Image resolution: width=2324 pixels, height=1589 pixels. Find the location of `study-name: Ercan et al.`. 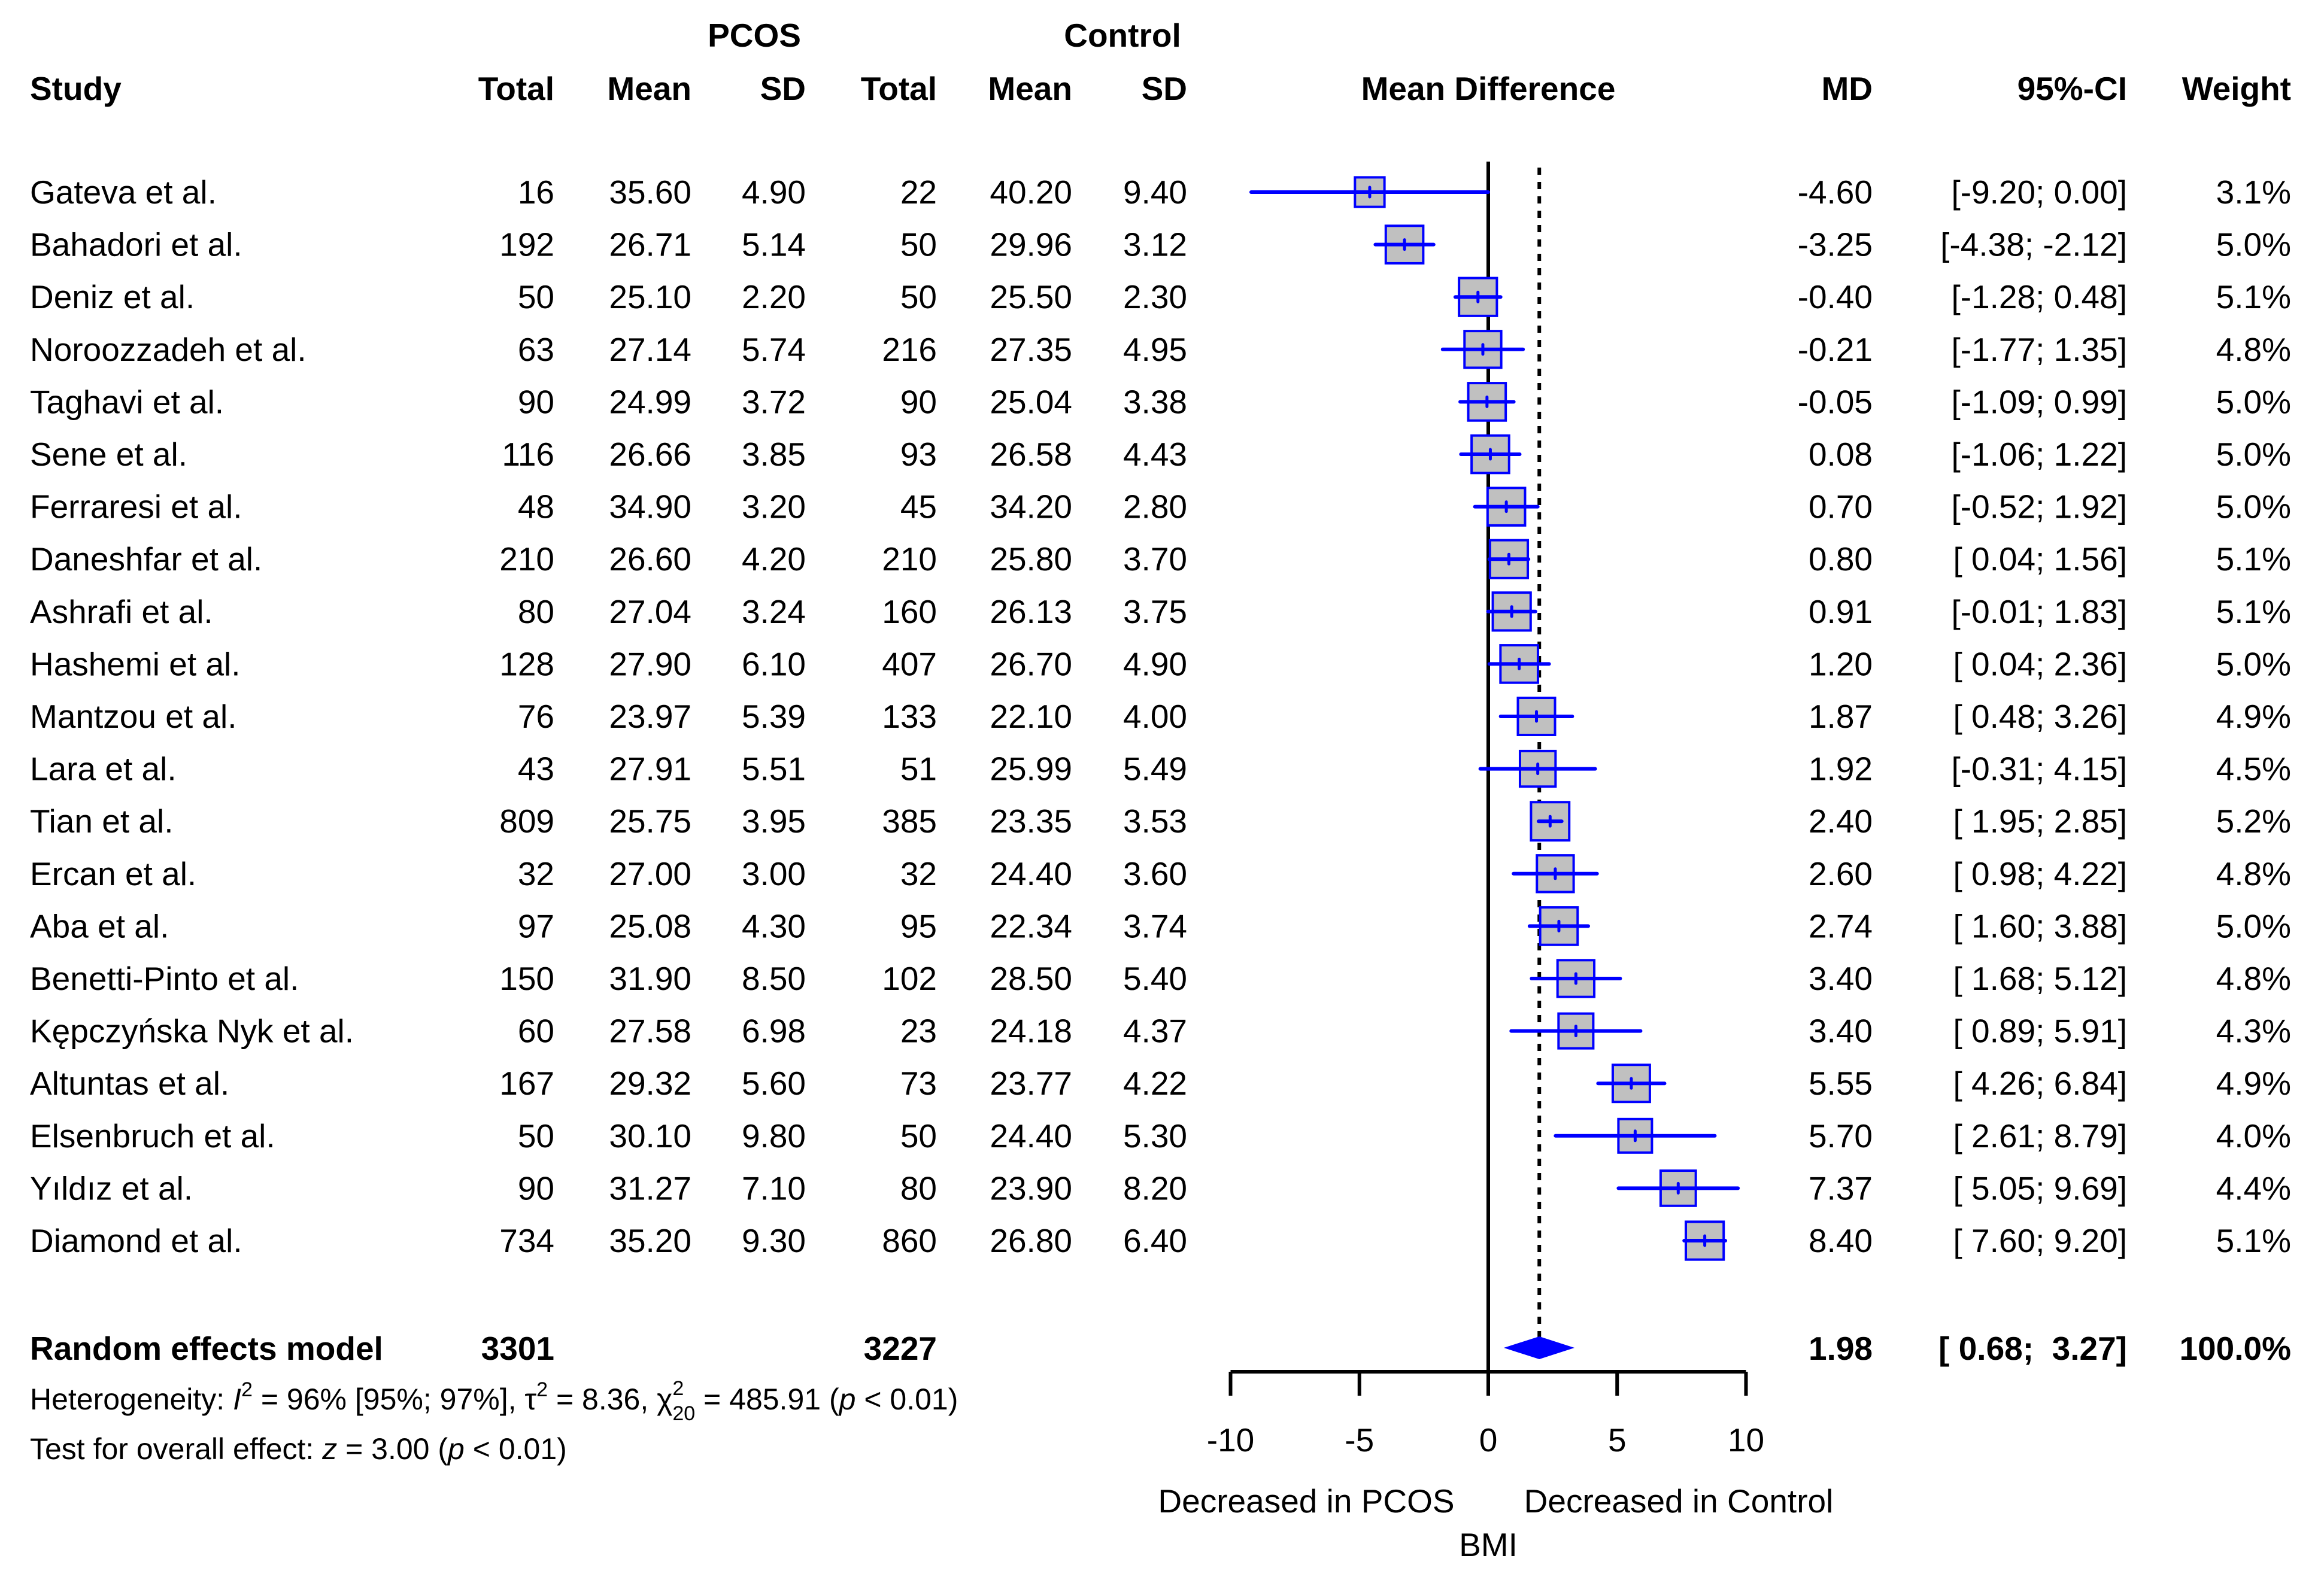

study-name: Ercan et al. is located at coordinates (113, 874).